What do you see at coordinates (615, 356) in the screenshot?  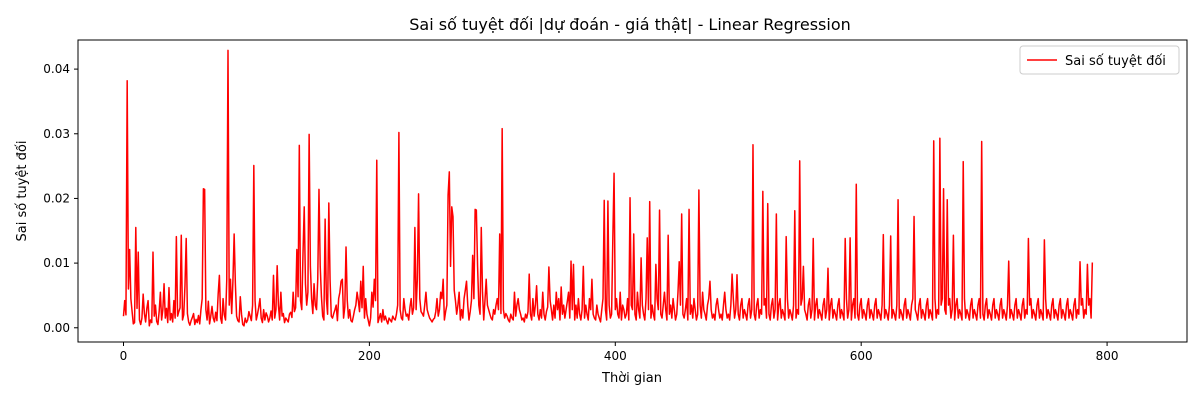 I see `x-tick-label: 400` at bounding box center [615, 356].